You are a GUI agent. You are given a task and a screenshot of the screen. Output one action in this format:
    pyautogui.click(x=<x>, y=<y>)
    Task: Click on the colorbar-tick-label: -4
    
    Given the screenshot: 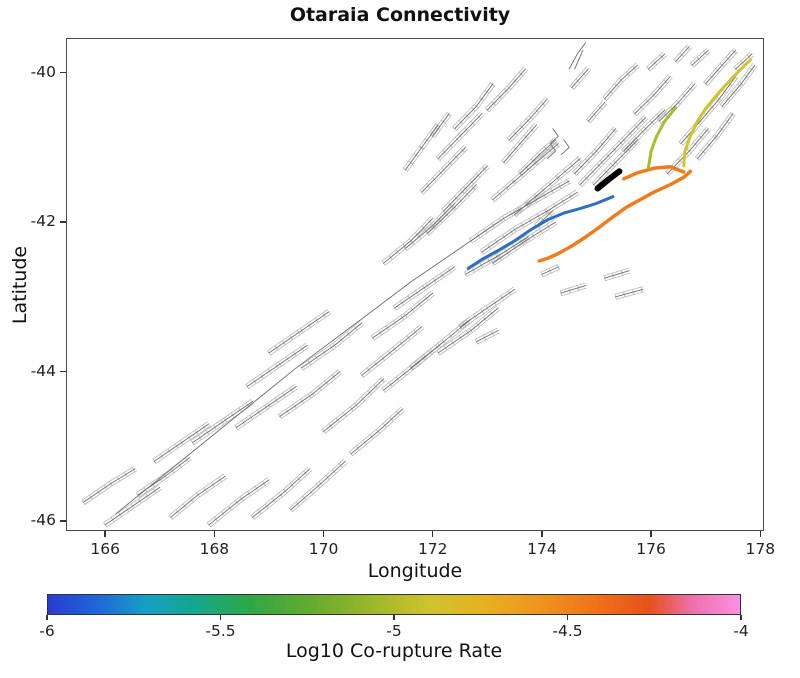 What is the action you would take?
    pyautogui.click(x=741, y=631)
    